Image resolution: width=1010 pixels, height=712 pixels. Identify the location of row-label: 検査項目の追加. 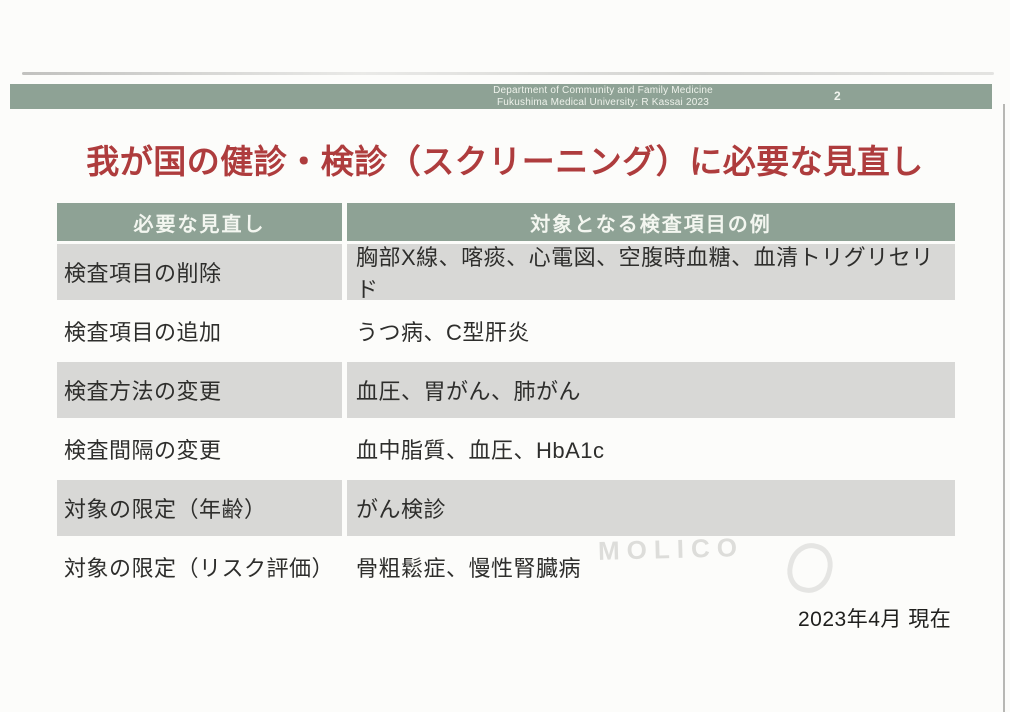
(143, 332).